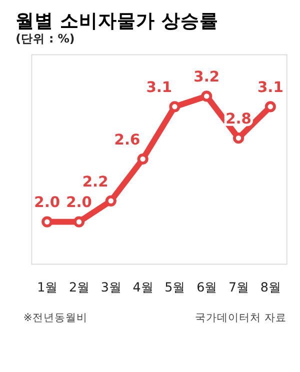 This screenshot has width=300, height=372. Describe the element at coordinates (95, 181) in the screenshot. I see `data-label: 2.2` at that location.